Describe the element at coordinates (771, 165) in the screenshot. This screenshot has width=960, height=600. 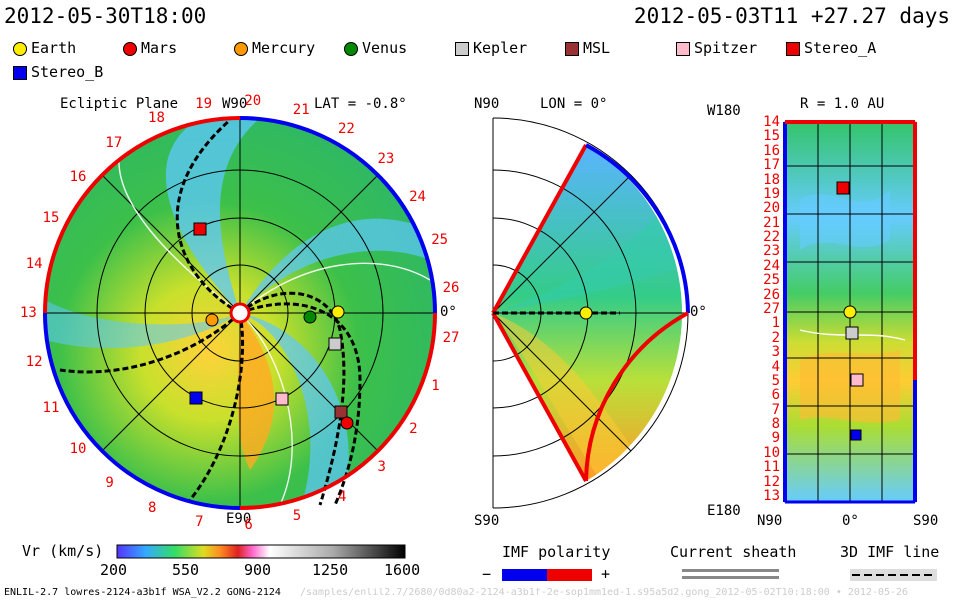
I see `latlon-y-tick: 17` at that location.